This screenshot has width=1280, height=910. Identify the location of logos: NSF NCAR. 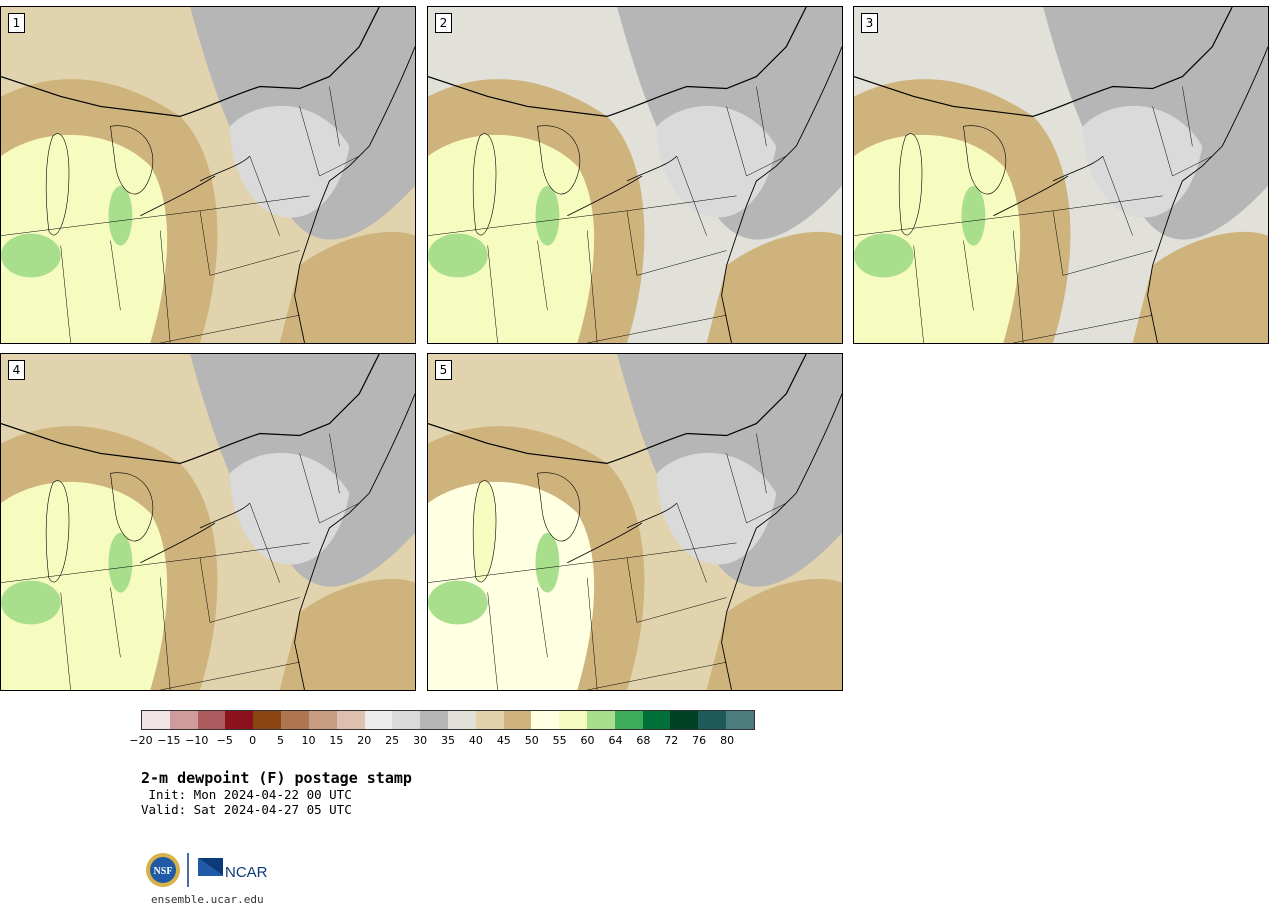
(210, 870).